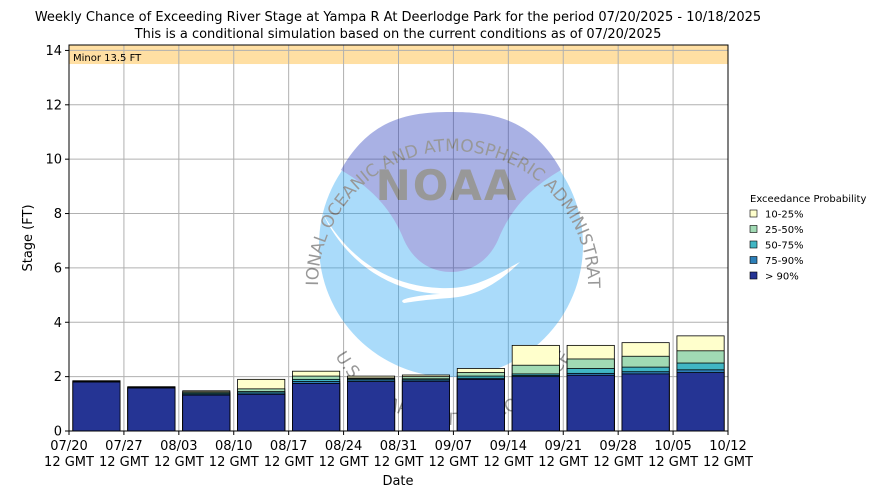 Image resolution: width=894 pixels, height=497 pixels. I want to click on legend-label: > 90%, so click(782, 277).